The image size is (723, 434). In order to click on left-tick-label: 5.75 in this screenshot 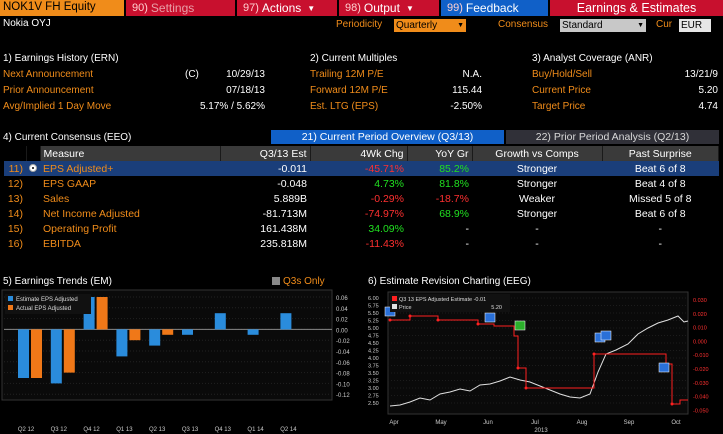, I will do `click(373, 307)`.